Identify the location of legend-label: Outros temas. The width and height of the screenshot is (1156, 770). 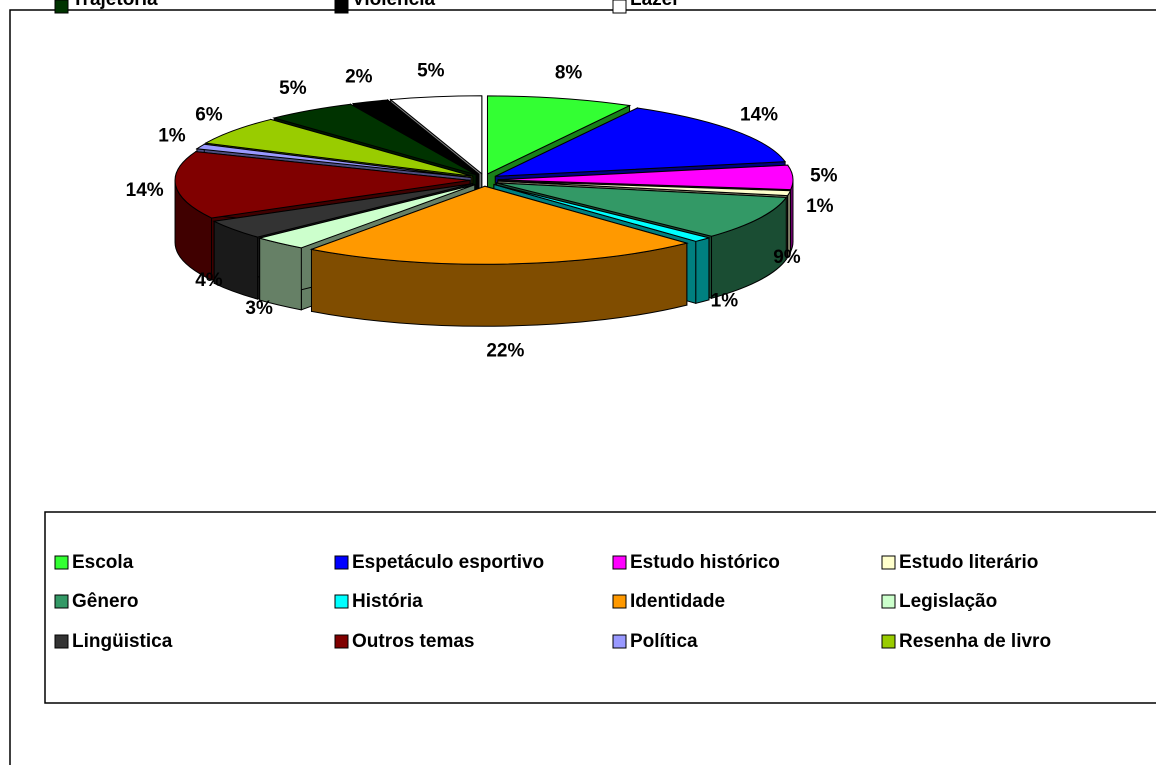
(413, 641).